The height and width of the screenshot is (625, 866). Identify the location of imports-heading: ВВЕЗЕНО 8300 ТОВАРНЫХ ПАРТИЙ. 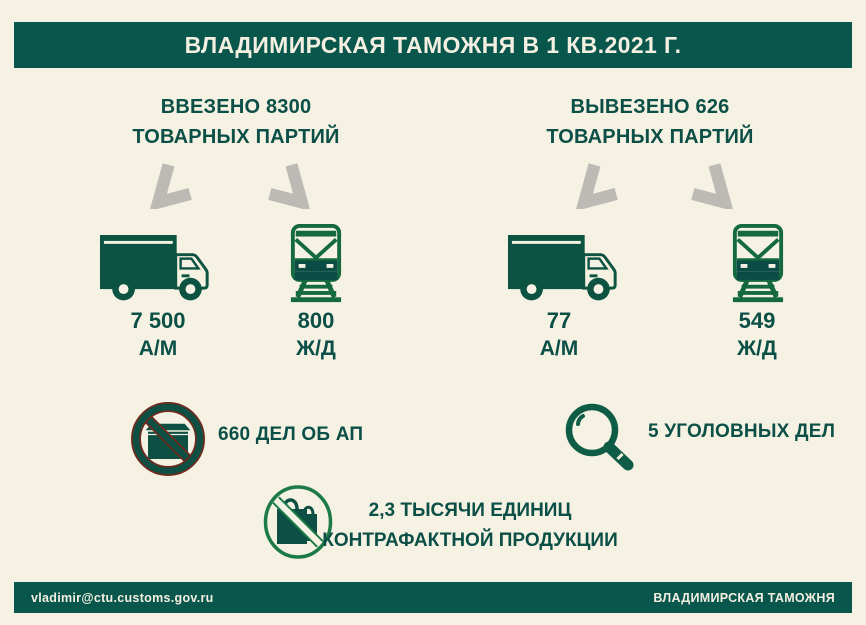
(236, 122).